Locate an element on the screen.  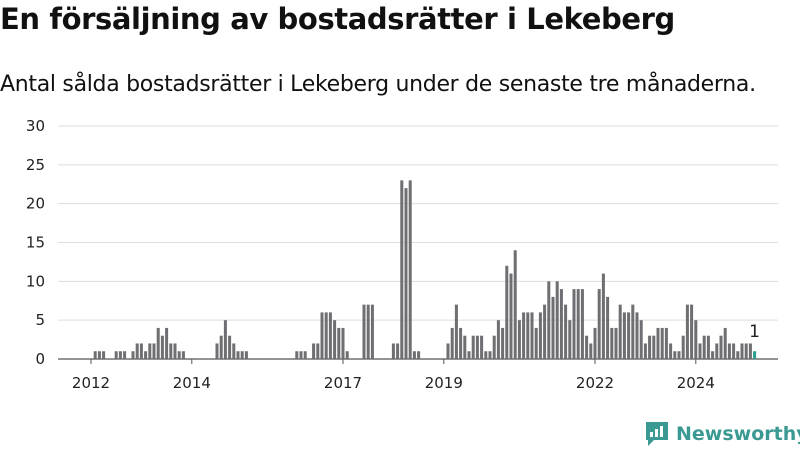
x-tick-label: 2014 is located at coordinates (192, 383).